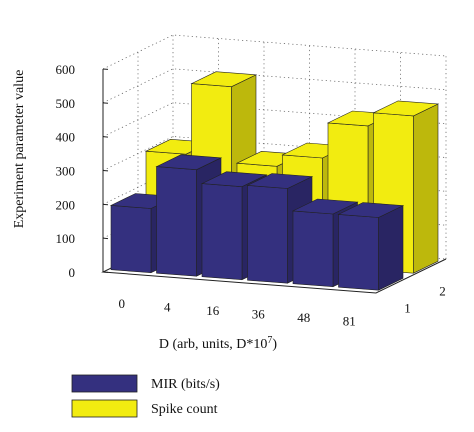 This screenshot has height=432, width=474. I want to click on legend-label-spike: Spike count, so click(184, 409).